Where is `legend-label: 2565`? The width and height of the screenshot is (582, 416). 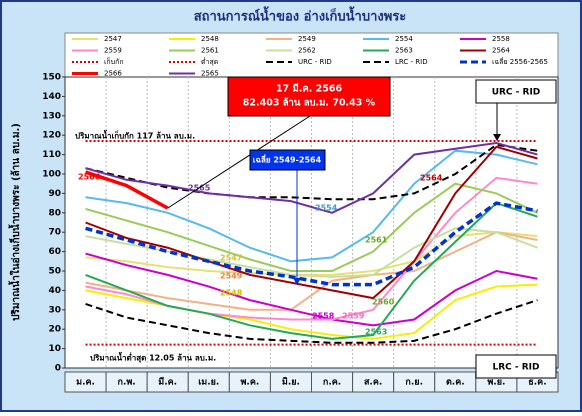 legend-label: 2565 is located at coordinates (210, 74).